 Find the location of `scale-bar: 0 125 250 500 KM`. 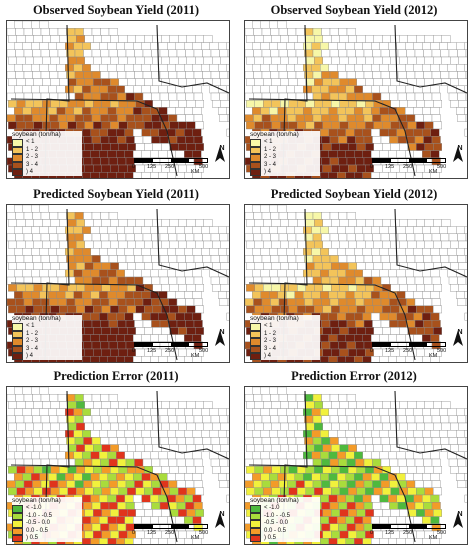

scale-bar: 0 125 250 500 KM is located at coordinates (409, 165).